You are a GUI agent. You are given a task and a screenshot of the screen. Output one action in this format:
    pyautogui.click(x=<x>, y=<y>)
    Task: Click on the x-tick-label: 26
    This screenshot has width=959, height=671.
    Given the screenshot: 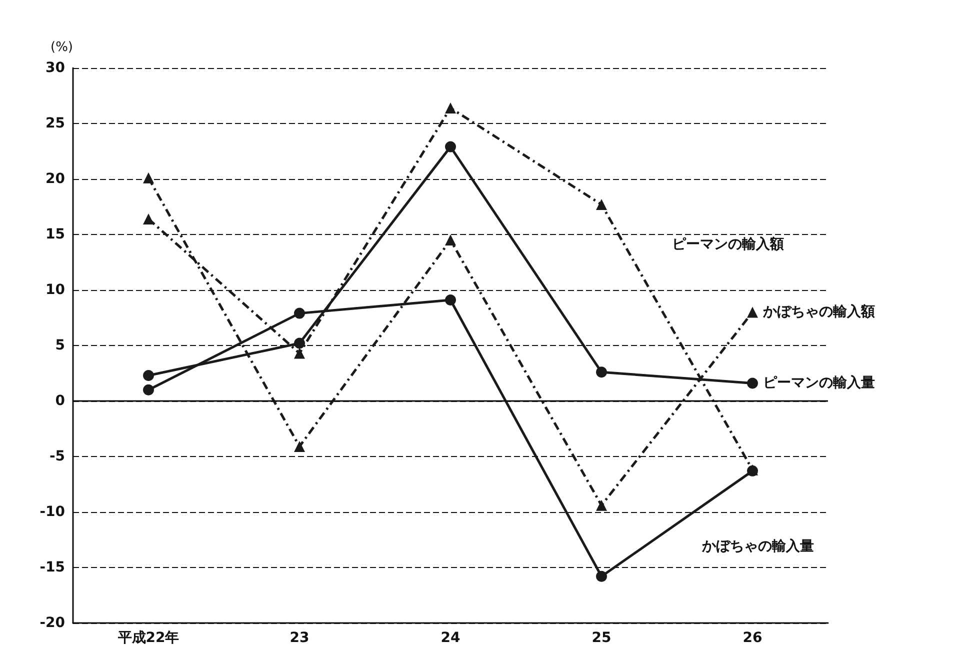 What is the action you would take?
    pyautogui.click(x=752, y=638)
    